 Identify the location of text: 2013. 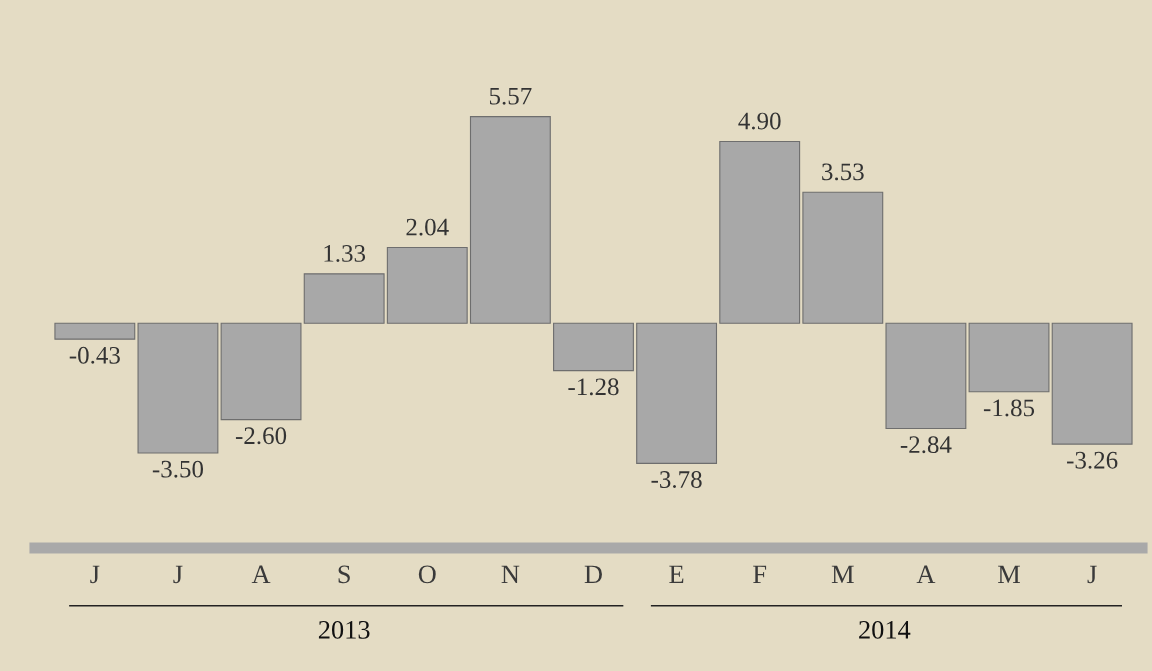
(344, 629).